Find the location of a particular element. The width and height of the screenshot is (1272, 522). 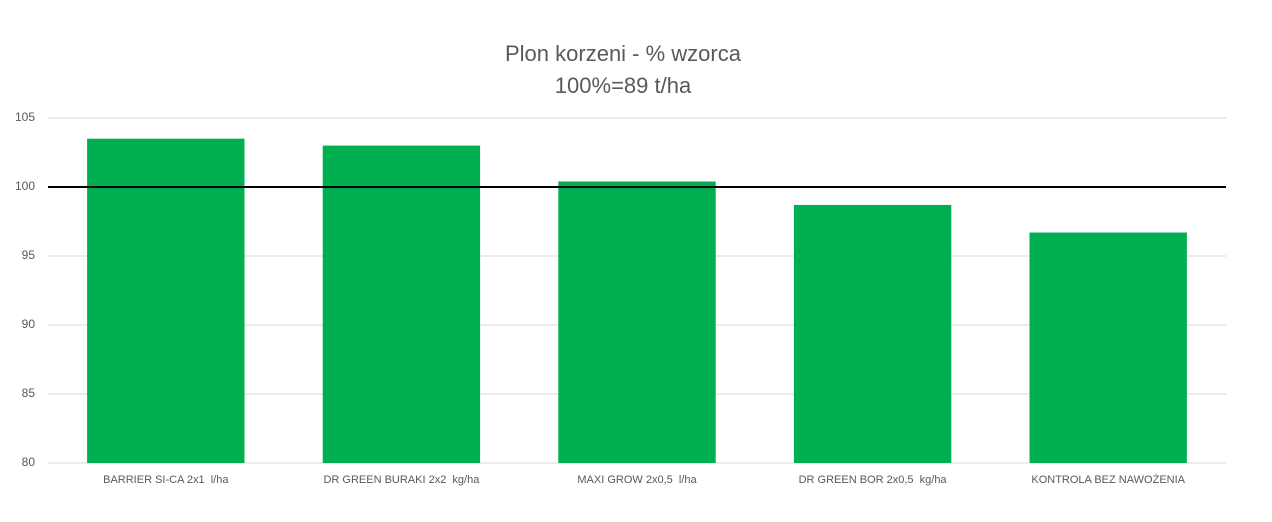

x-tick-label: DR GREEN BOR 2x0,5 kg/ha is located at coordinates (873, 480).